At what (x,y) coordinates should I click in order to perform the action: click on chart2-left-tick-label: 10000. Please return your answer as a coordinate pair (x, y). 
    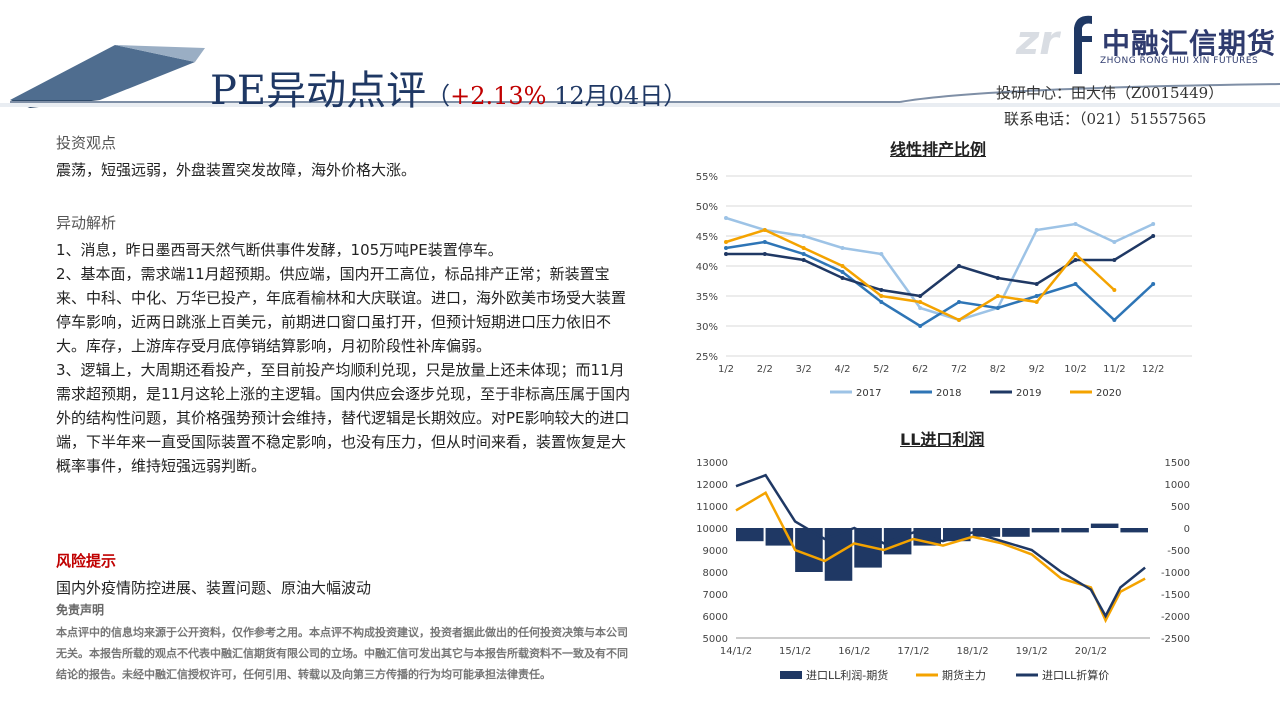
    Looking at the image, I should click on (712, 529).